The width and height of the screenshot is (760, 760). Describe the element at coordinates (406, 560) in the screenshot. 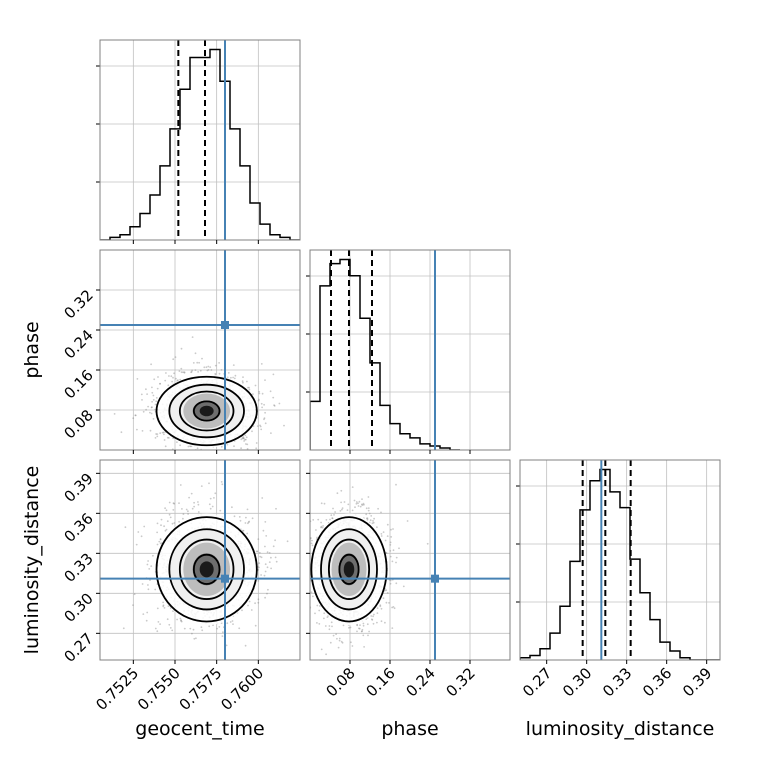

I see `density-panel-phase-luminosity_distance` at that location.